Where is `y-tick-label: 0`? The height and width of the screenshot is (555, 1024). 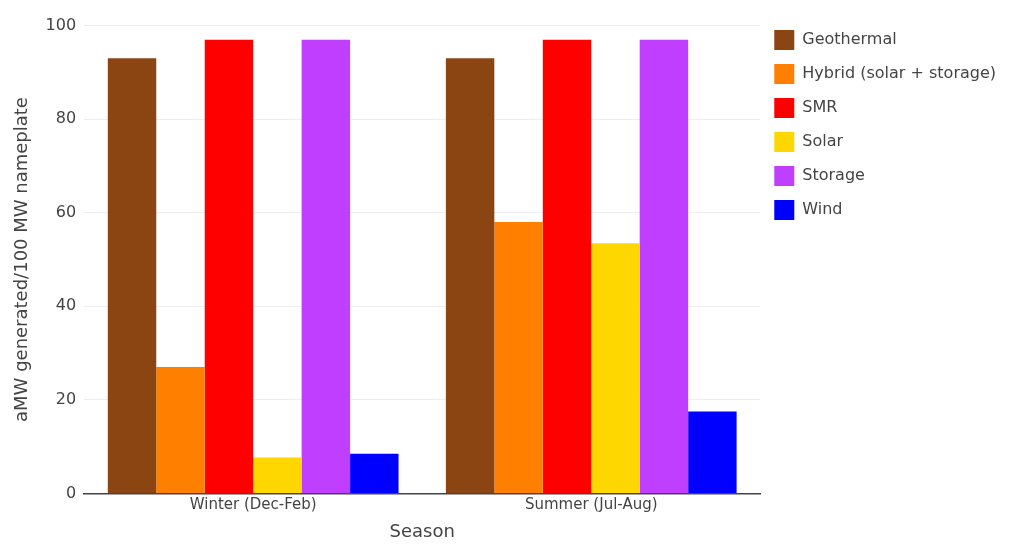
y-tick-label: 0 is located at coordinates (71, 492).